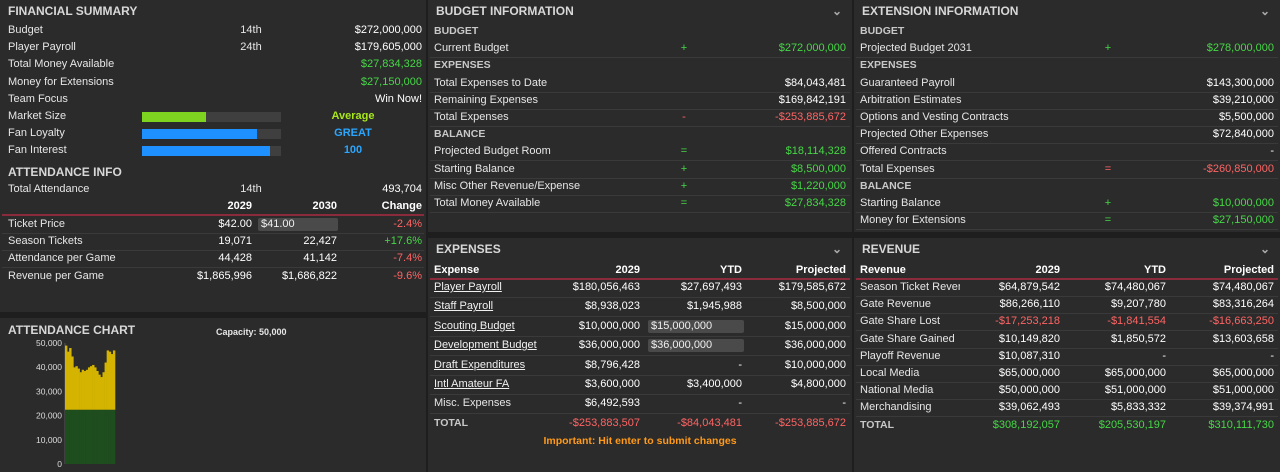 This screenshot has height=472, width=1280. Describe the element at coordinates (640, 48) in the screenshot. I see `line-item-row: Current Budget + $272,000,000` at that location.